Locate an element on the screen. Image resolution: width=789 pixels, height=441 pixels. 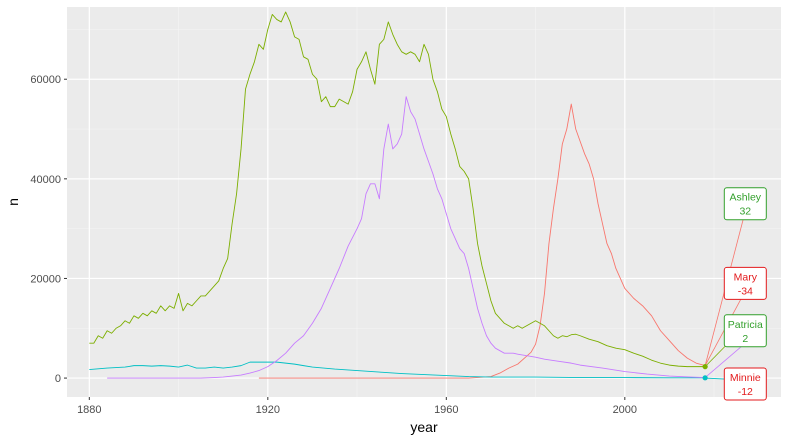
x-tick-label: 2000 is located at coordinates (625, 410).